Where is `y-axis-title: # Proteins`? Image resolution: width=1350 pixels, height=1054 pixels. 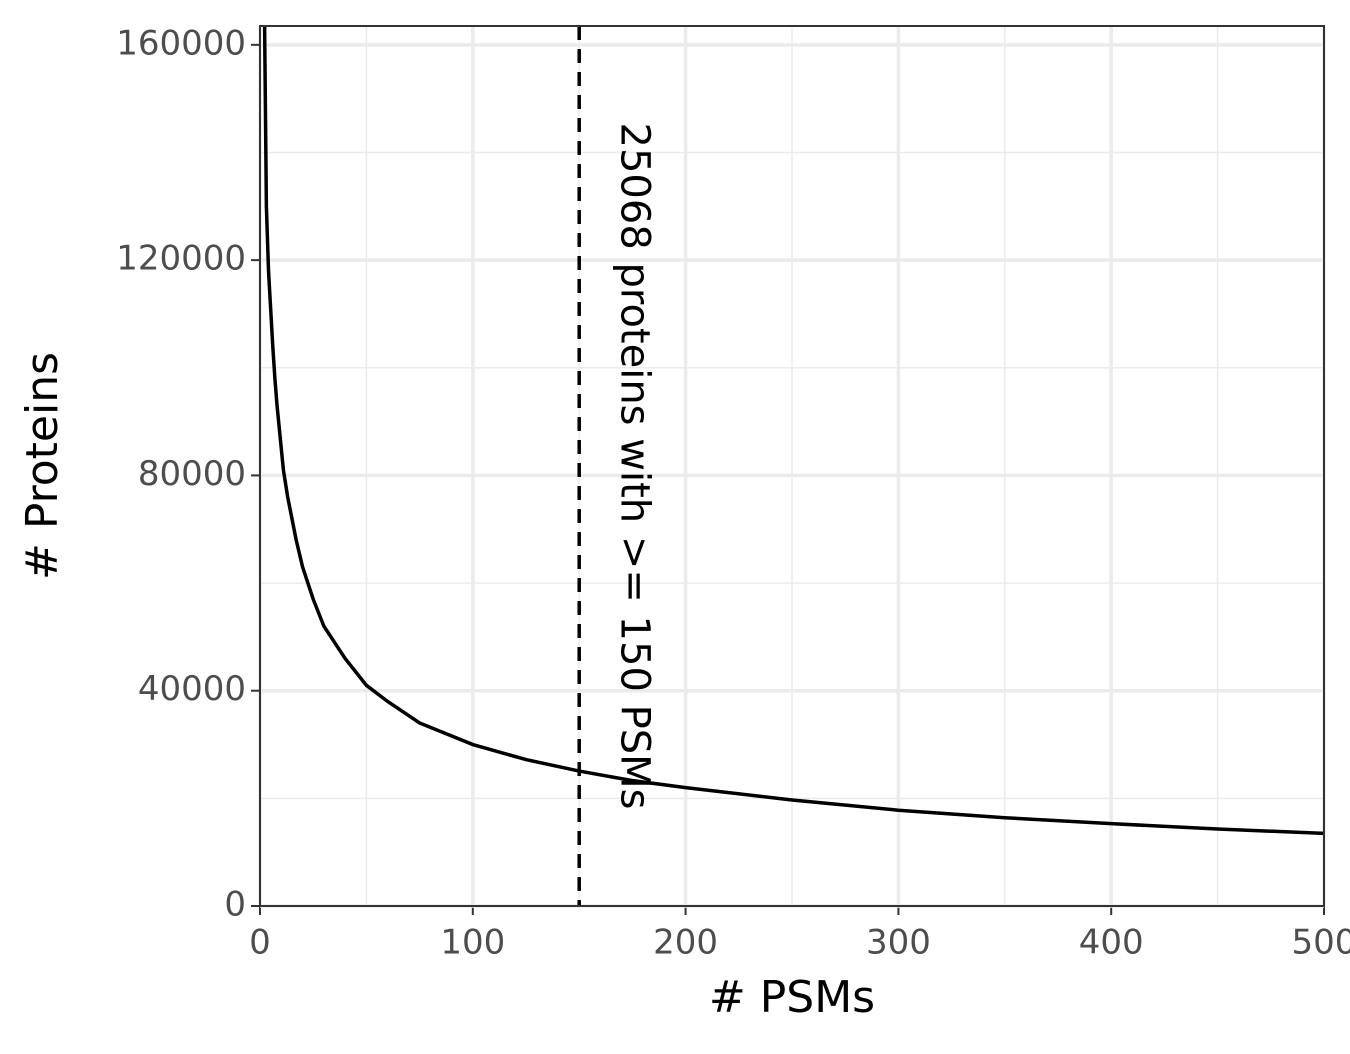 y-axis-title: # Proteins is located at coordinates (42, 466).